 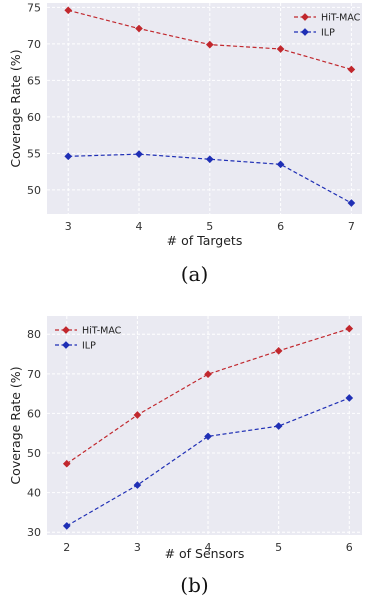 I want to click on series-hit-mac, so click(x=210, y=40).